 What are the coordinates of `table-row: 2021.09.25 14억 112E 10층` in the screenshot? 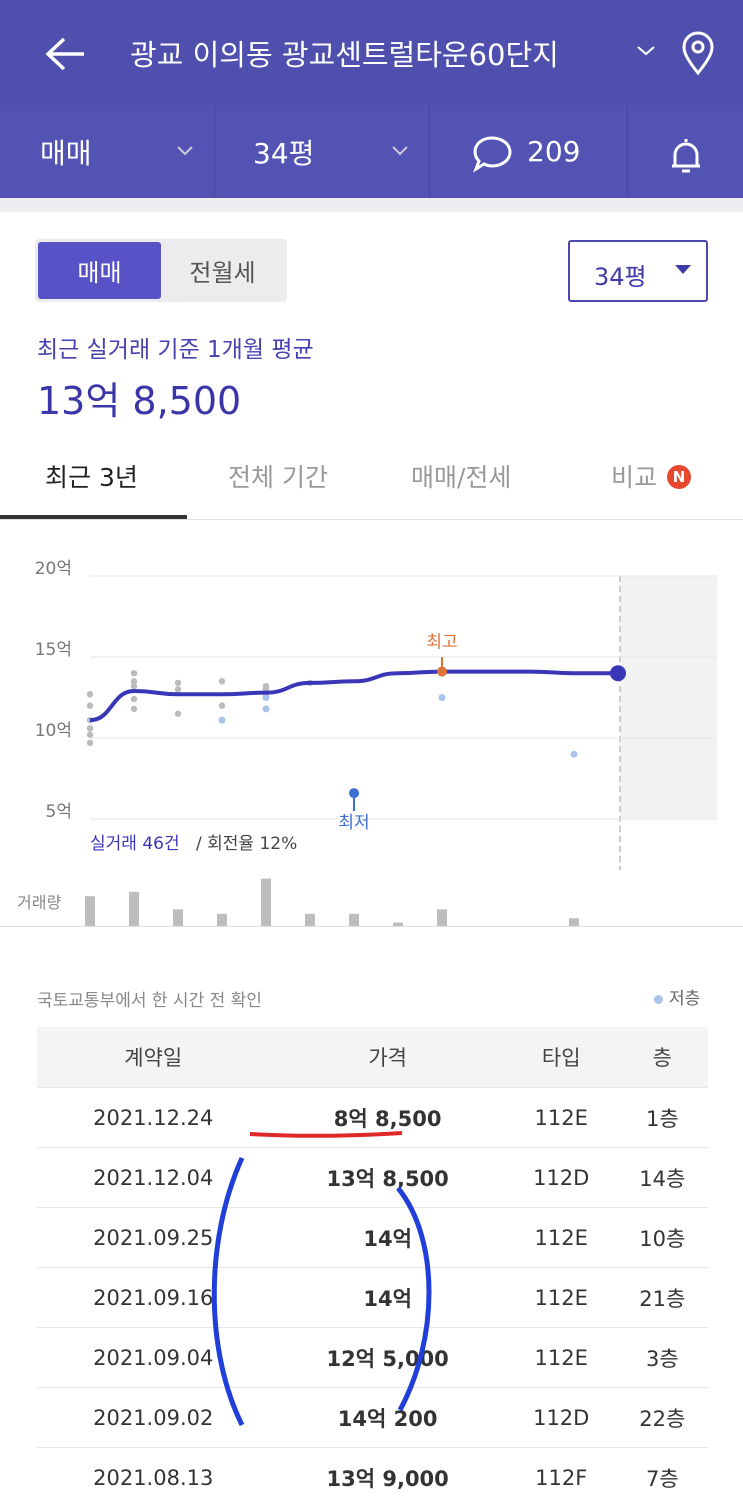 It's located at (372, 1237).